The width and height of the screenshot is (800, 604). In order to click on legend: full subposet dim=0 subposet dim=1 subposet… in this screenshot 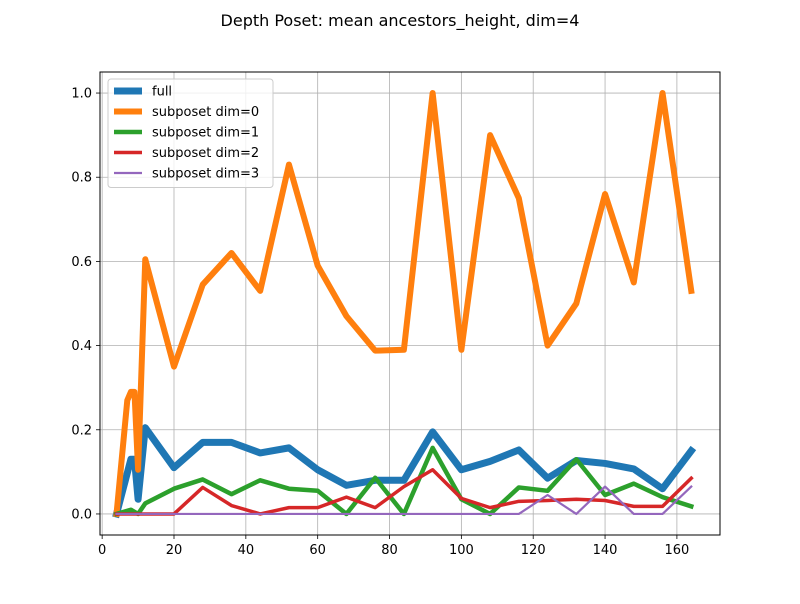, I will do `click(190, 133)`.